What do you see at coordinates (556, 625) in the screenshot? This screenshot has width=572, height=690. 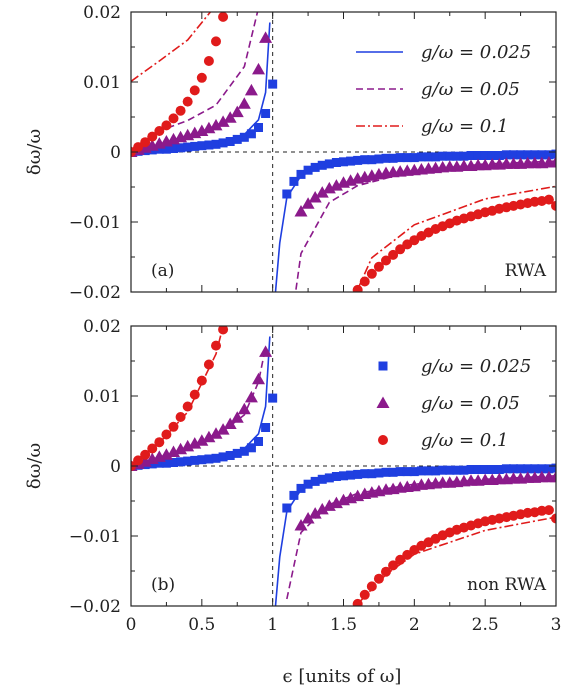 I see `x-tick-label: 3` at bounding box center [556, 625].